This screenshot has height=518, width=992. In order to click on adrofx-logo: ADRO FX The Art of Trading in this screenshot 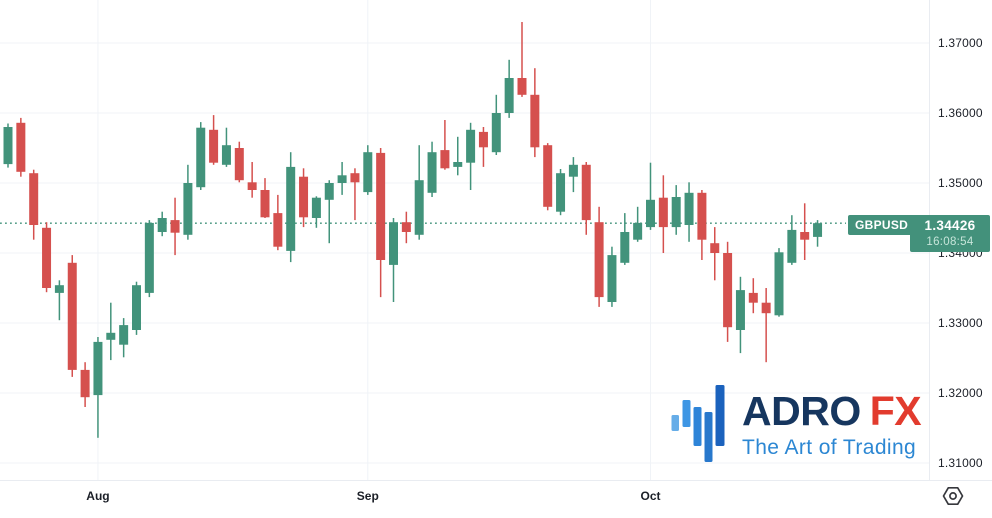, I will do `click(796, 424)`.